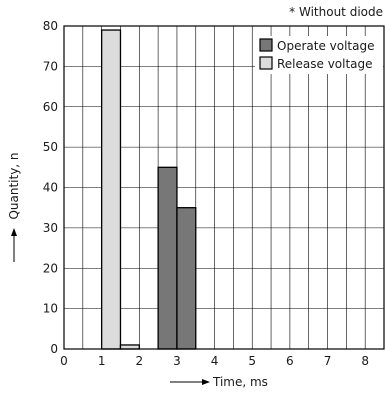 The height and width of the screenshot is (396, 385). Describe the element at coordinates (50, 268) in the screenshot. I see `y-tick-label: 20` at that location.